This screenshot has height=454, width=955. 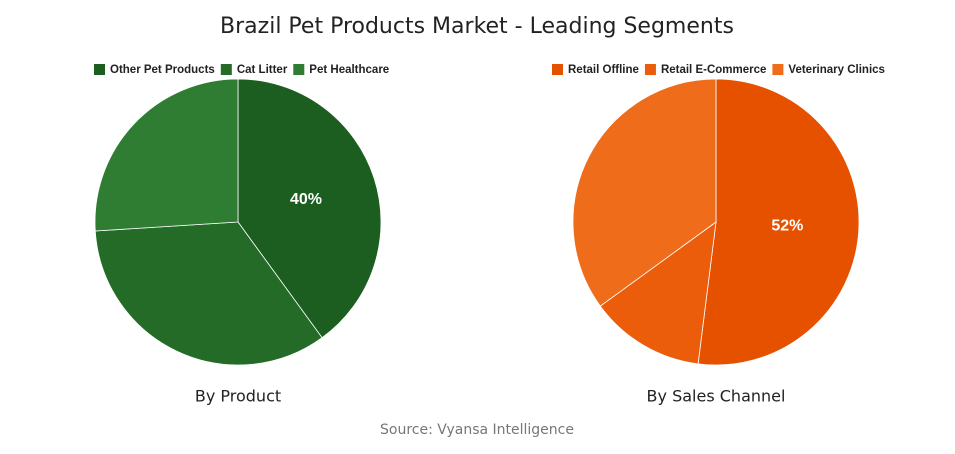 I want to click on chart-subtitle: By Product, so click(x=238, y=396).